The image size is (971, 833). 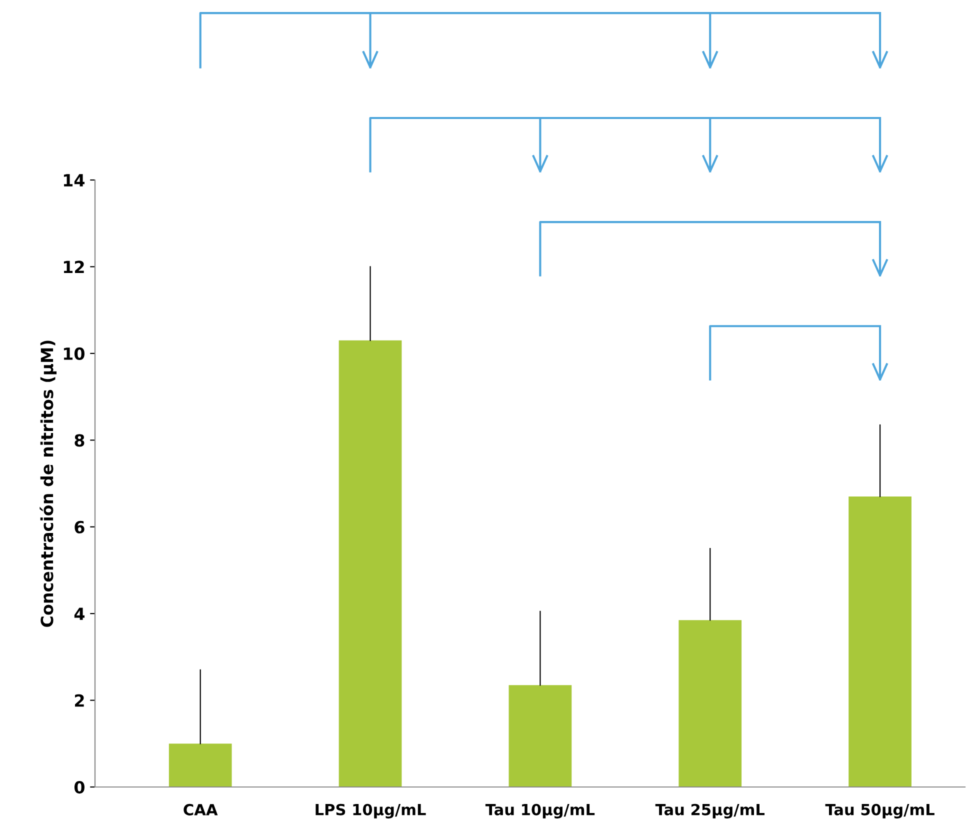 What do you see at coordinates (710, 811) in the screenshot?
I see `x-tick-label: Tau 25µg/mL` at bounding box center [710, 811].